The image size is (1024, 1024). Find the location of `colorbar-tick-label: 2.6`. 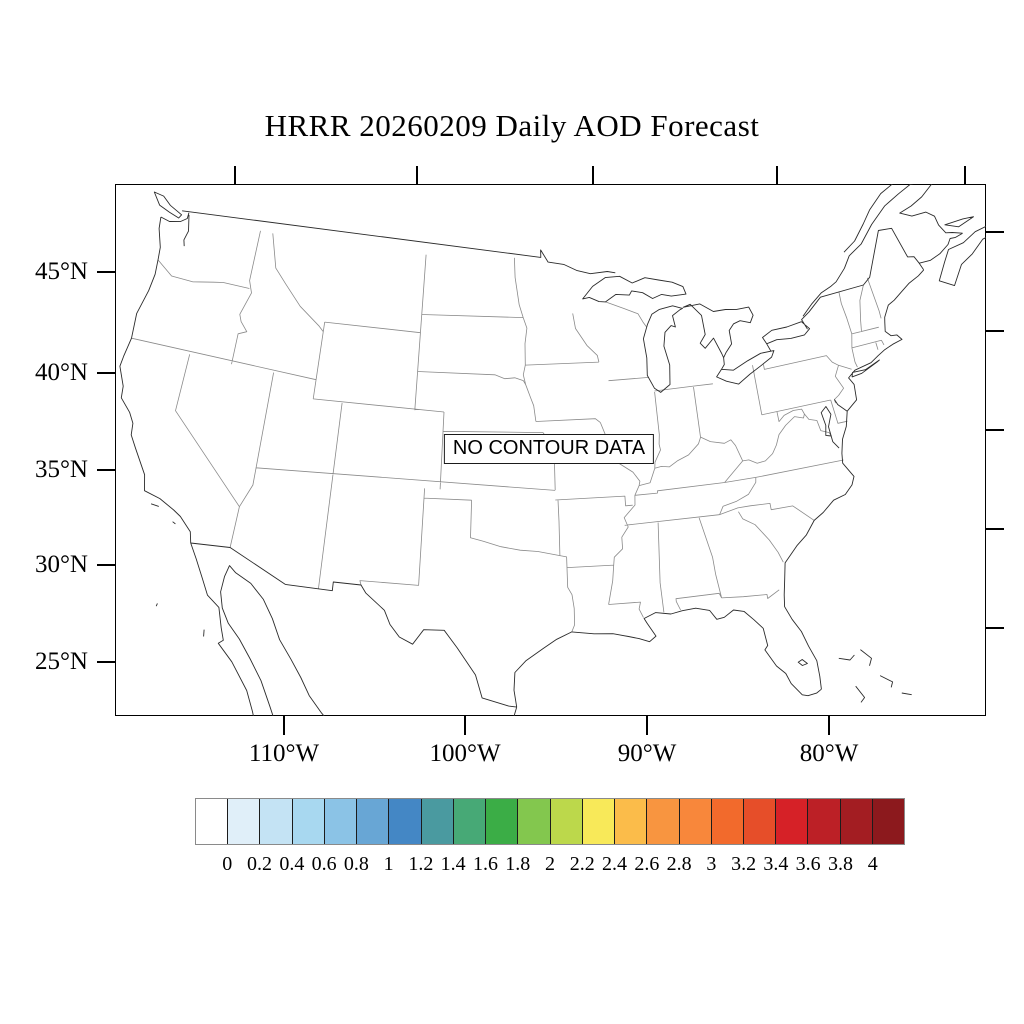

colorbar-tick-label: 2.6 is located at coordinates (647, 864).